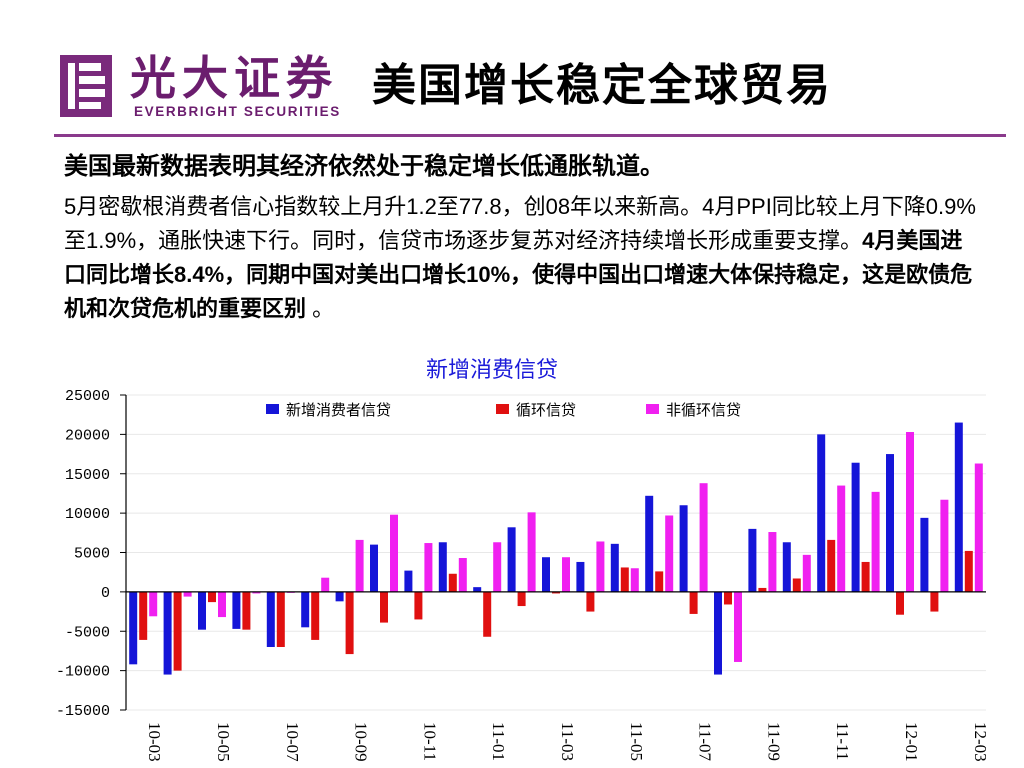 This screenshot has height=768, width=1024. What do you see at coordinates (92, 554) in the screenshot?
I see `y-tick-label: 5000` at bounding box center [92, 554].